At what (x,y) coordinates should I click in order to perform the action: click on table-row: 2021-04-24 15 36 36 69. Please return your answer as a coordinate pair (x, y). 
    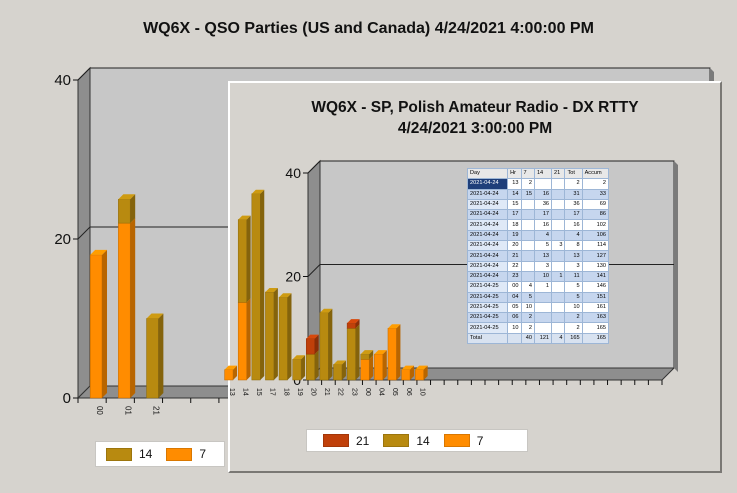
    Looking at the image, I should click on (538, 204).